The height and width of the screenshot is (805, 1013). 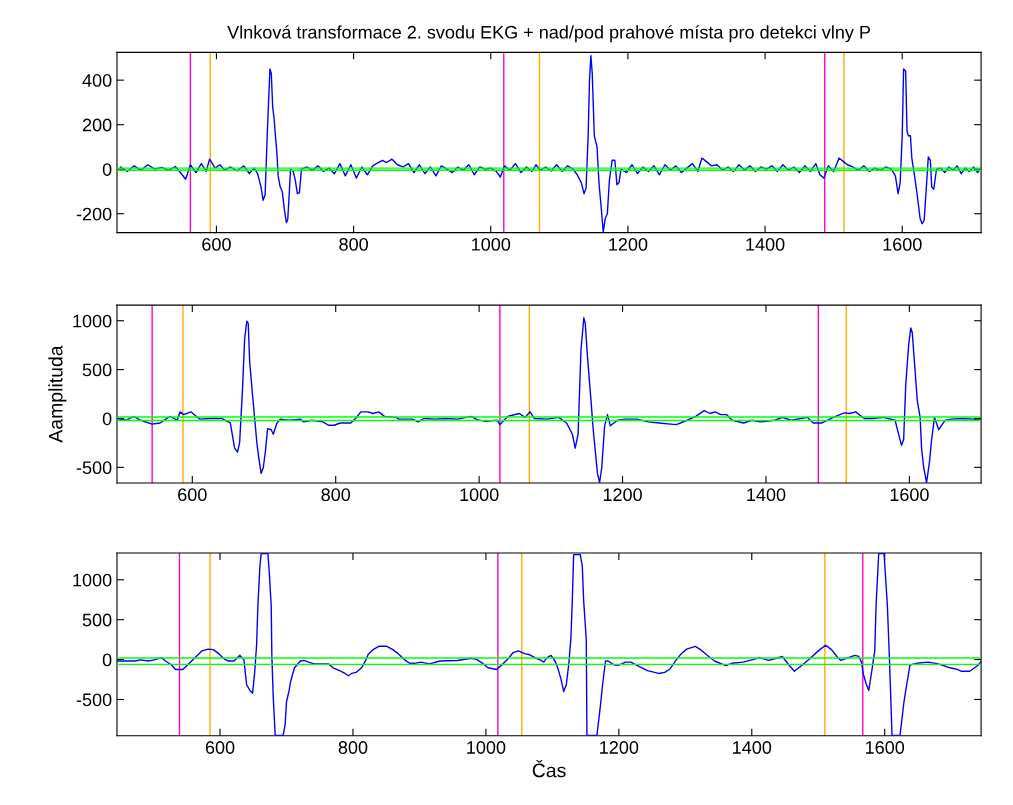 What do you see at coordinates (97, 80) in the screenshot?
I see `y-tick-label: 400` at bounding box center [97, 80].